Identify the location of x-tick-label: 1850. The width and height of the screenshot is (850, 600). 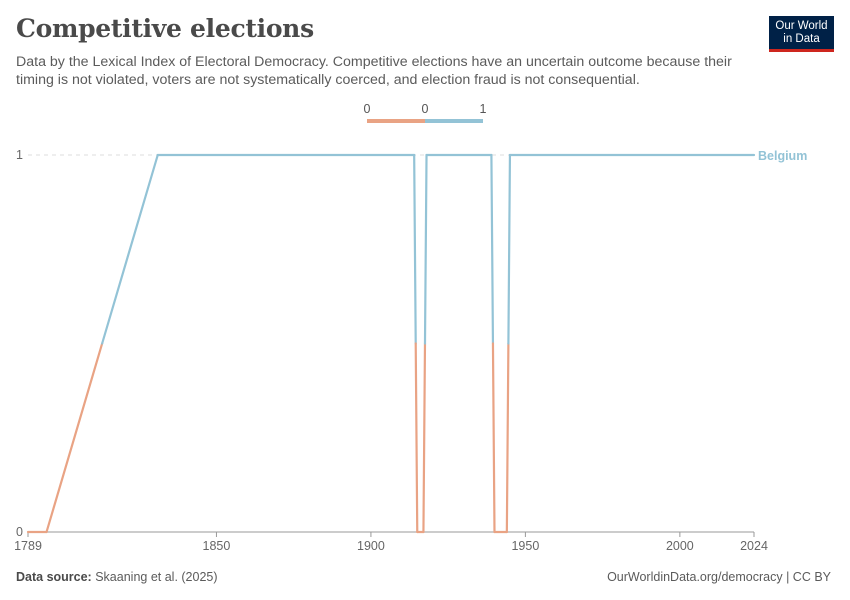
(217, 546).